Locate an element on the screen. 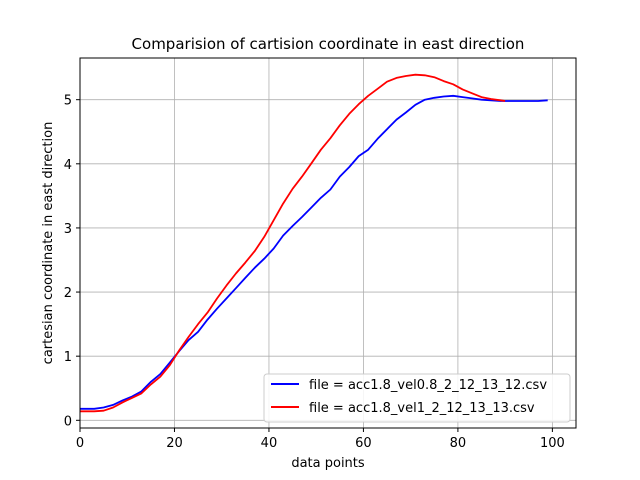  y-axis-label: cartesian coordinate in east direction is located at coordinates (48, 243).